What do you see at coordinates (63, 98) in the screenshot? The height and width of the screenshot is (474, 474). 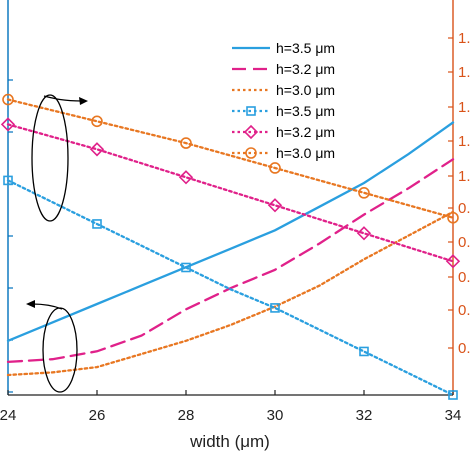 I see `annotation-arrow-line` at bounding box center [63, 98].